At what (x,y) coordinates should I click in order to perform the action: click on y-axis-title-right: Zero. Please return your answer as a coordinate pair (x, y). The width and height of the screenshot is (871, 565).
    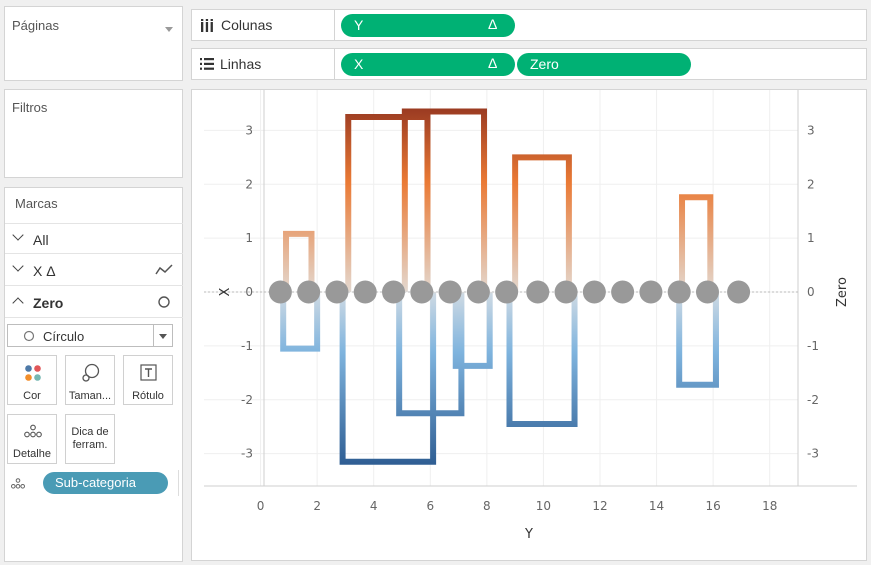
    Looking at the image, I should click on (842, 292).